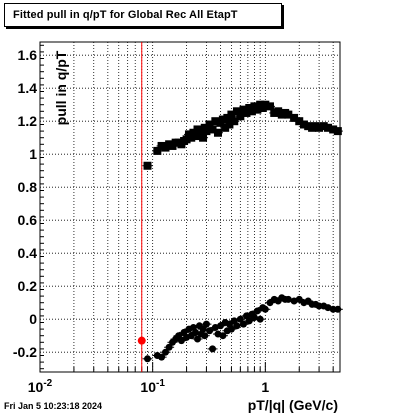  Describe the element at coordinates (40, 386) in the screenshot. I see `x-tick-label: 10⁻²` at that location.